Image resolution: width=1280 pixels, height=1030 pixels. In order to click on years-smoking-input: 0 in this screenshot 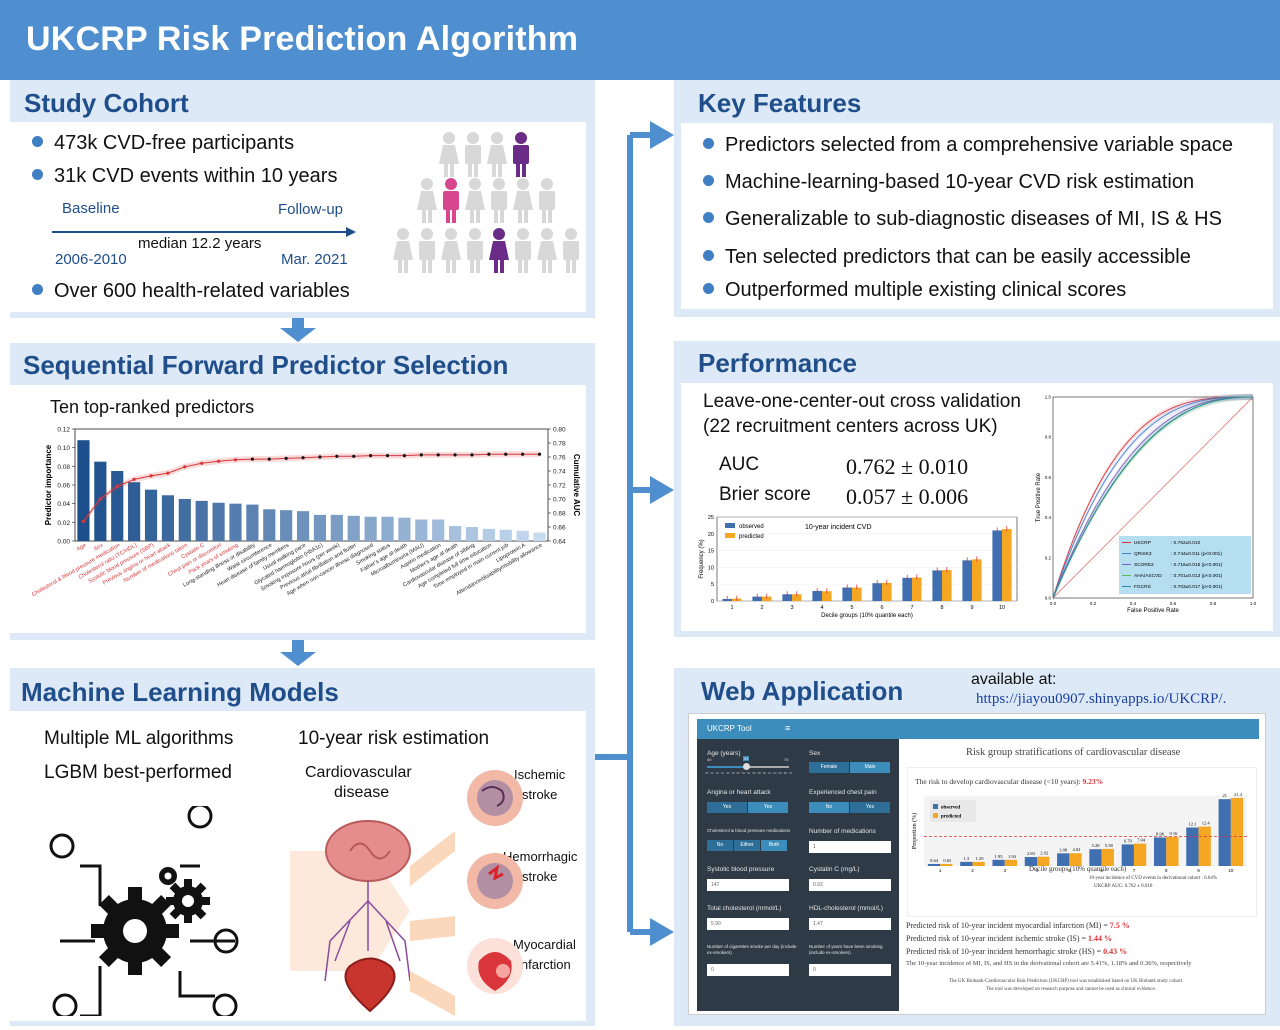, I will do `click(850, 970)`.